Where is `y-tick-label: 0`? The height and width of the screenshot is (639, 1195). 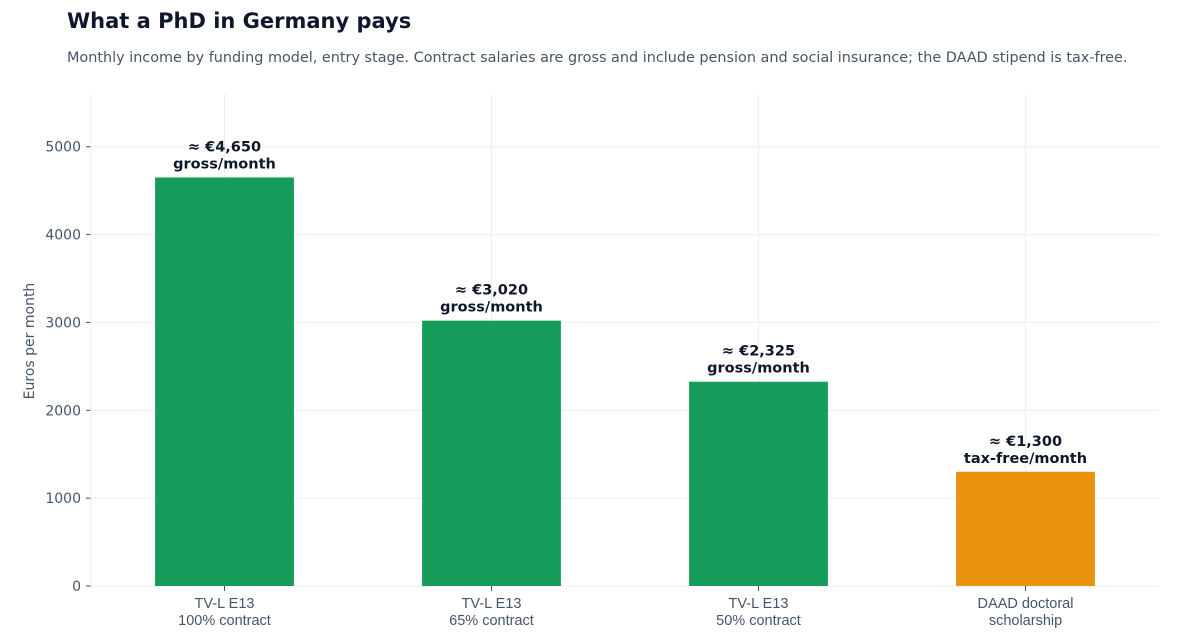
y-tick-label: 0 is located at coordinates (76, 587).